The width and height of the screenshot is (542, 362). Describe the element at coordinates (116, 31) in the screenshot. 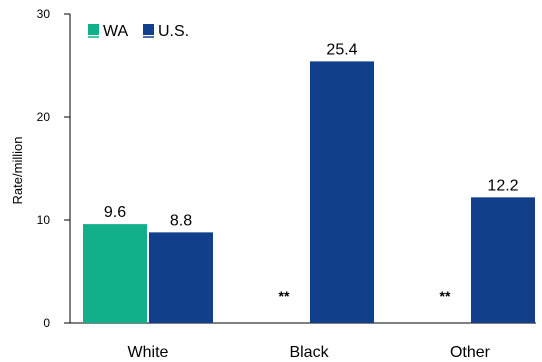

I see `legend-label: WA` at that location.